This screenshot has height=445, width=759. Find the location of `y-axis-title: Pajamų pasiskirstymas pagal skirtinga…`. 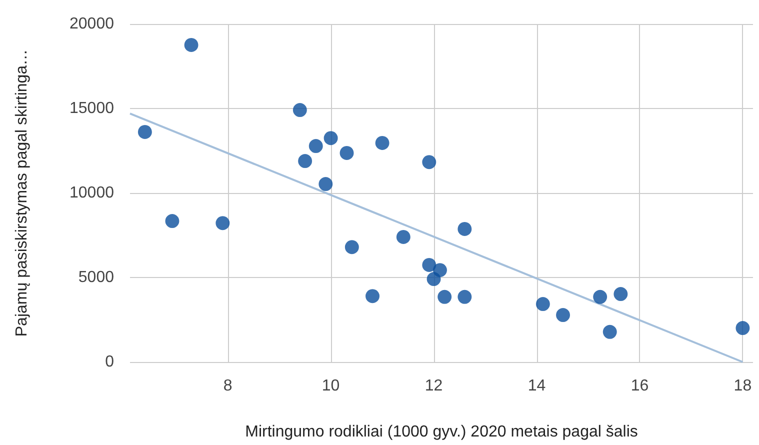

y-axis-title: Pajamų pasiskirstymas pagal skirtinga… is located at coordinates (22, 193).